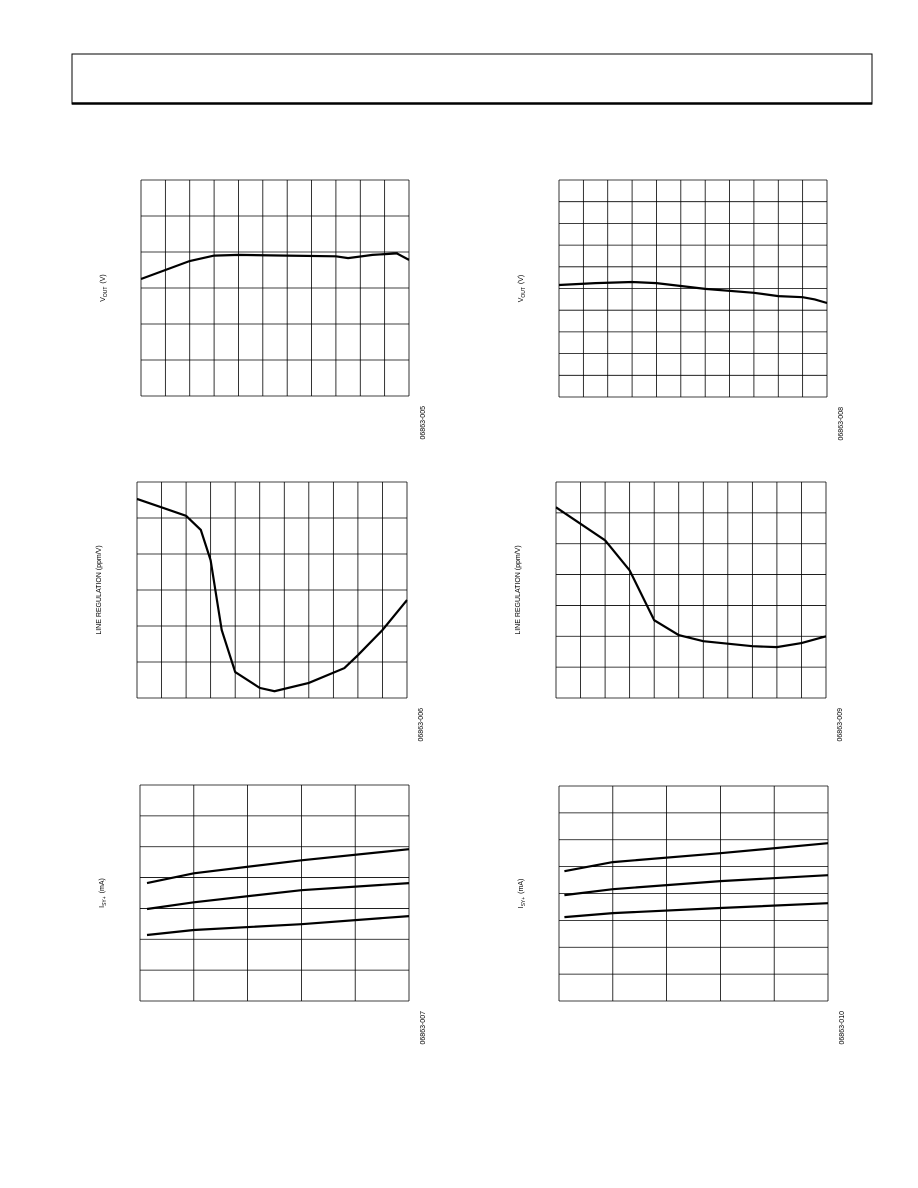 This screenshot has height=1188, width=918. I want to click on figure-id: 06863-006, so click(421, 725).